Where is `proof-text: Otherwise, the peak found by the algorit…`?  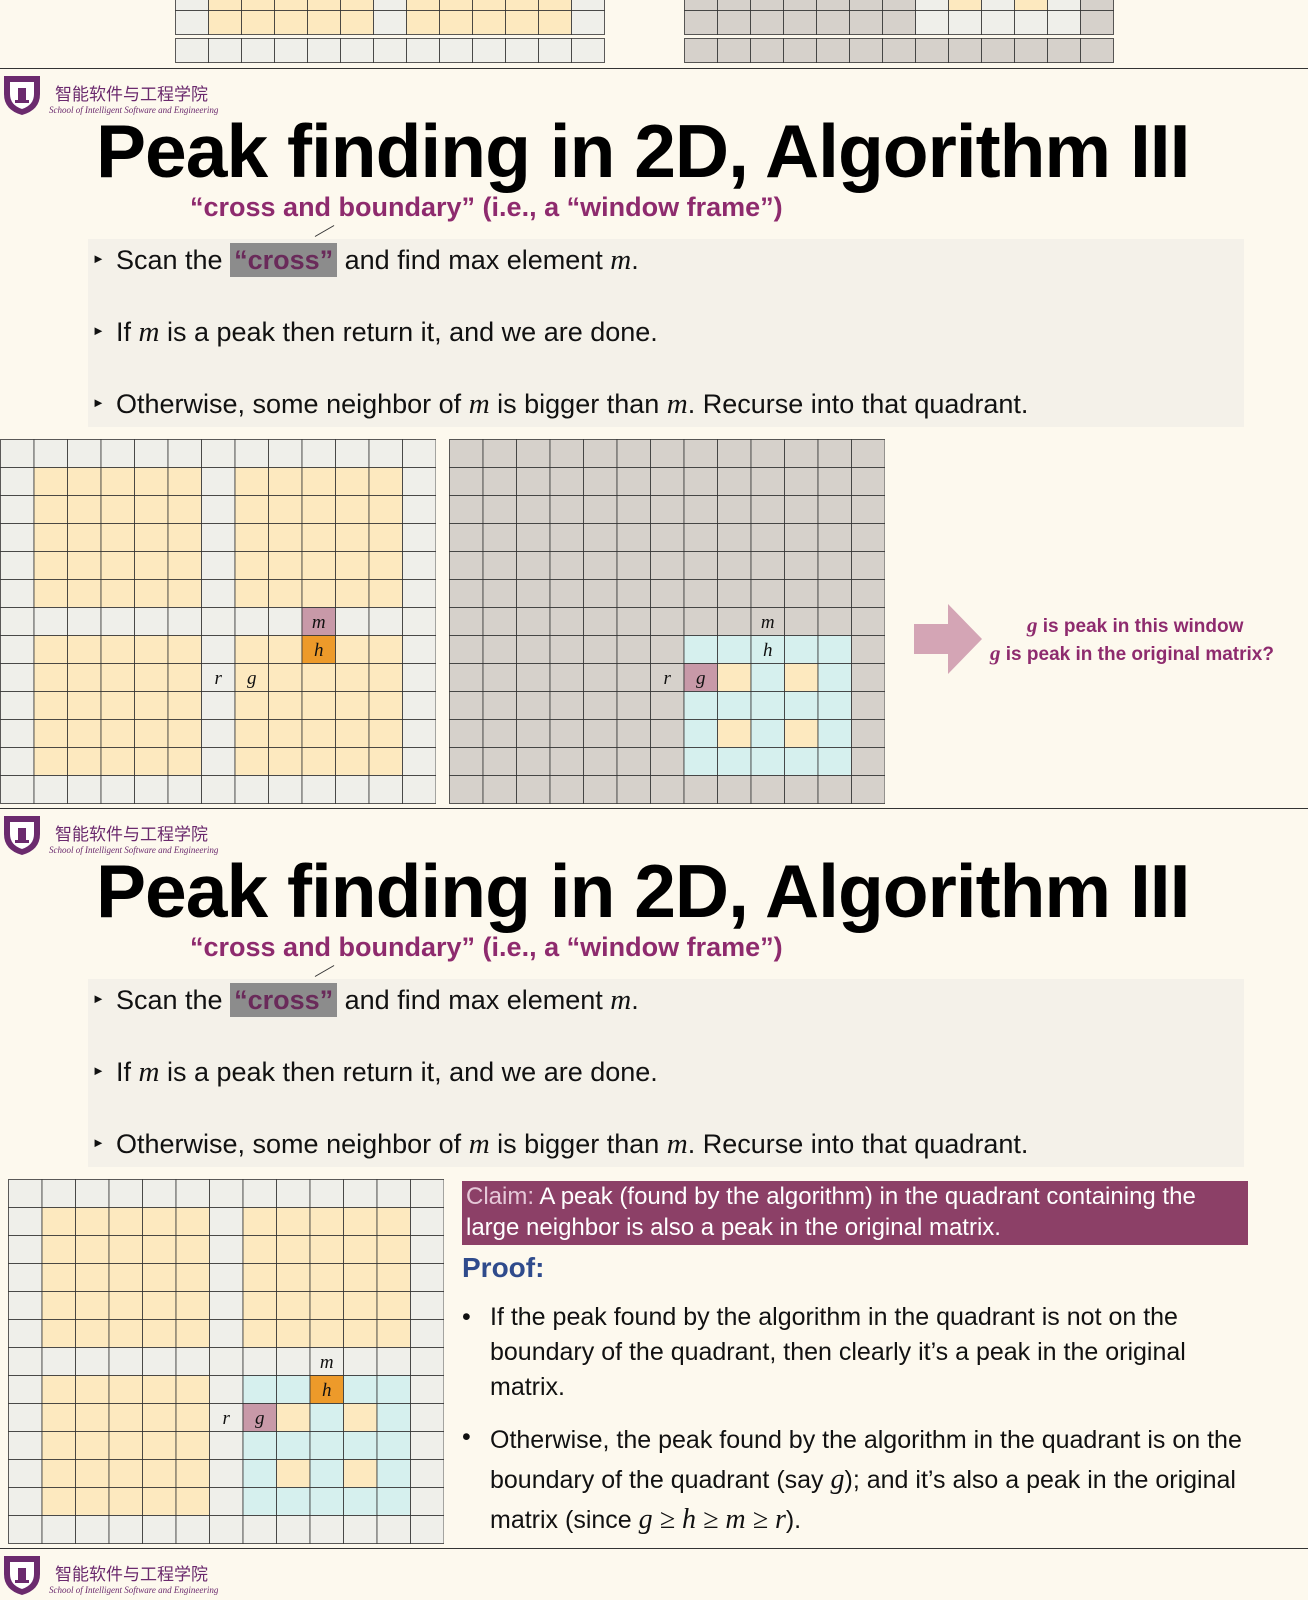 proof-text: Otherwise, the peak found by the algorit… is located at coordinates (866, 1460).